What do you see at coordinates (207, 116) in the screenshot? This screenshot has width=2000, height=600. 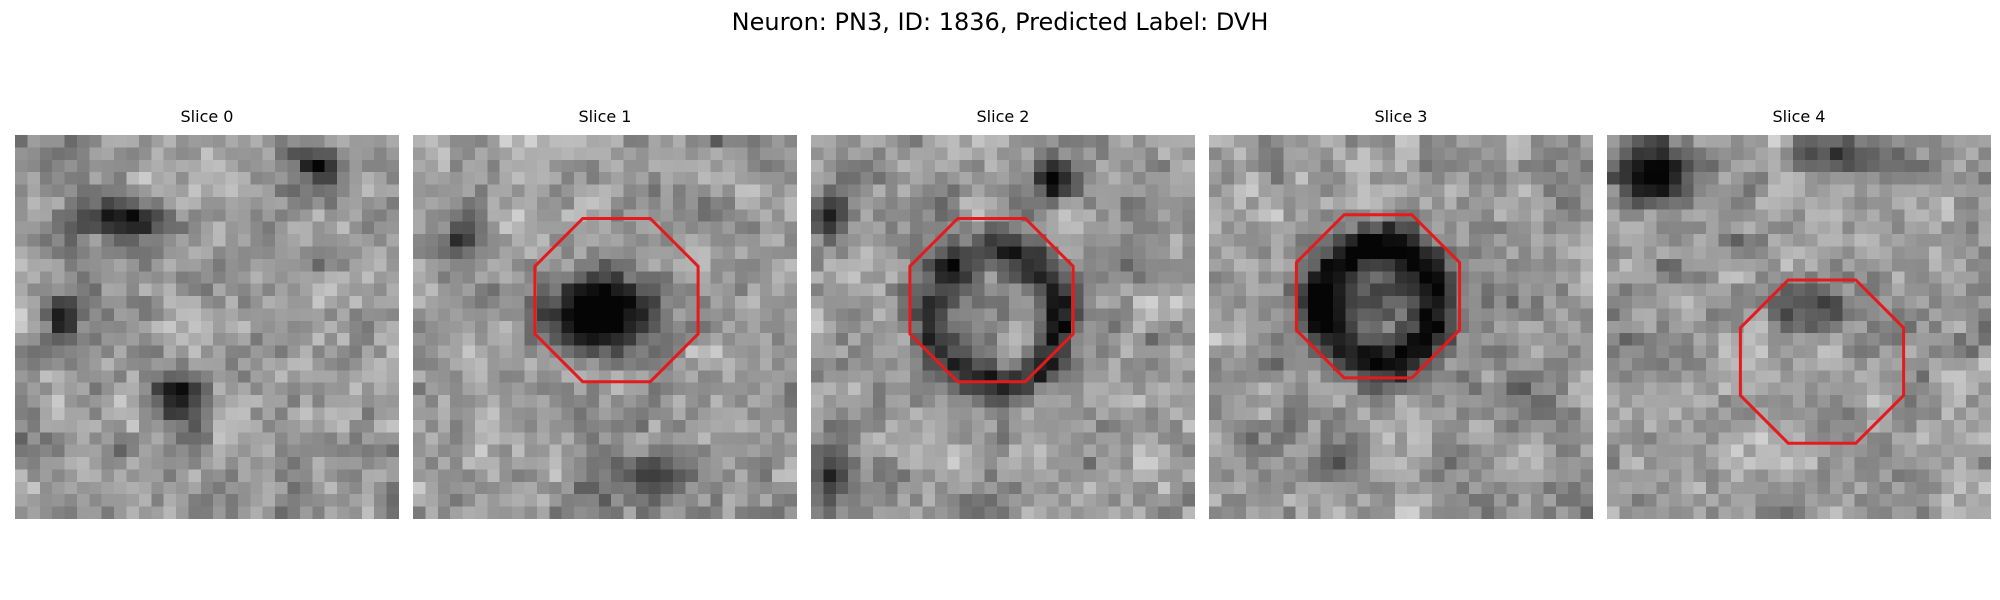 I see `slice-title: Slice 0` at bounding box center [207, 116].